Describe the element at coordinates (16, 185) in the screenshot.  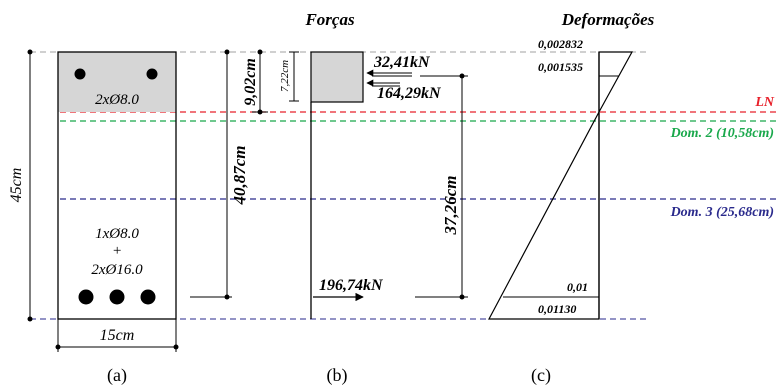
I see `height-label: 45cm` at that location.